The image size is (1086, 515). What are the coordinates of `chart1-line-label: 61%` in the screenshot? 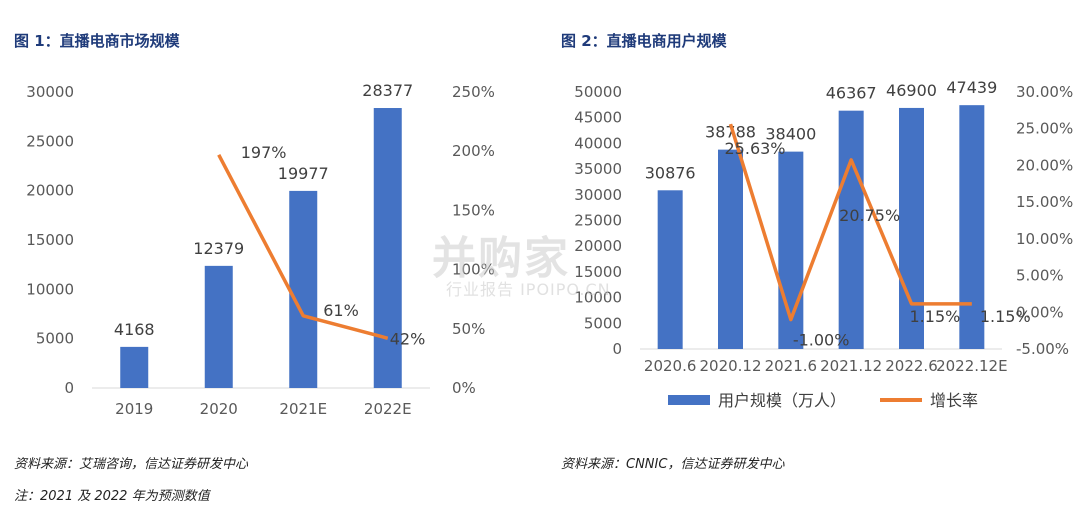 It's located at (341, 310).